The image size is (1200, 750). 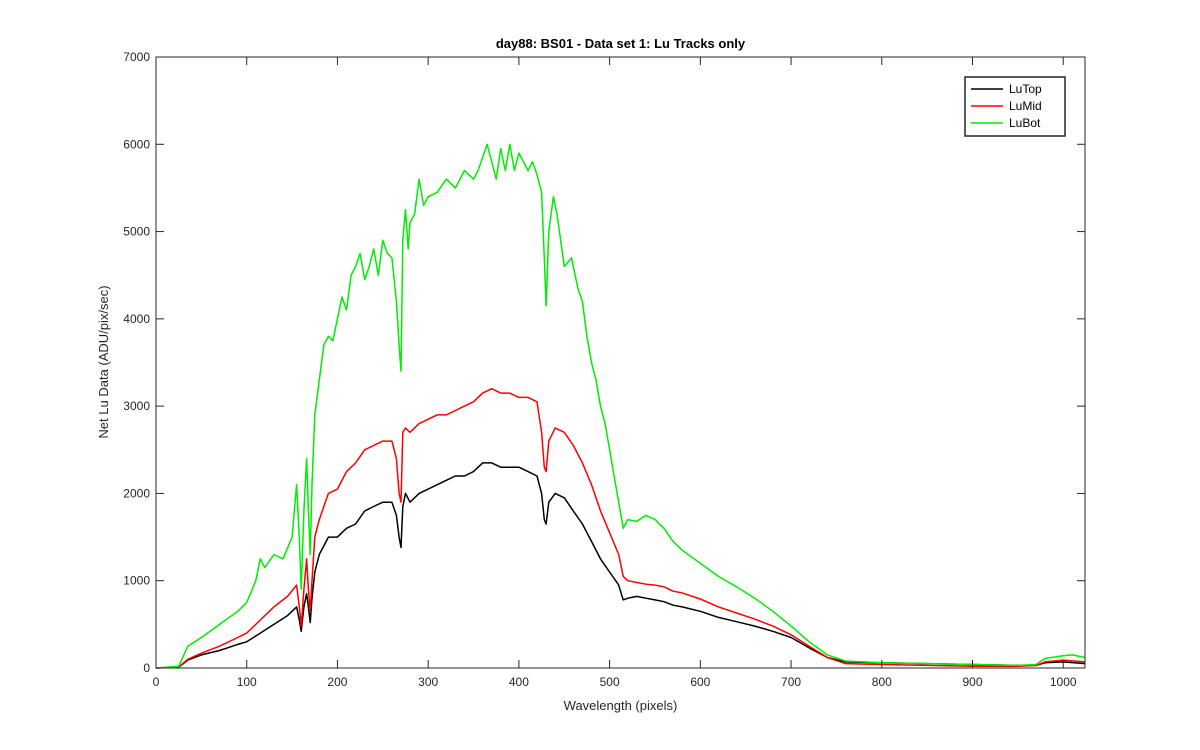 I want to click on y-tick-label: 4000, so click(x=136, y=319).